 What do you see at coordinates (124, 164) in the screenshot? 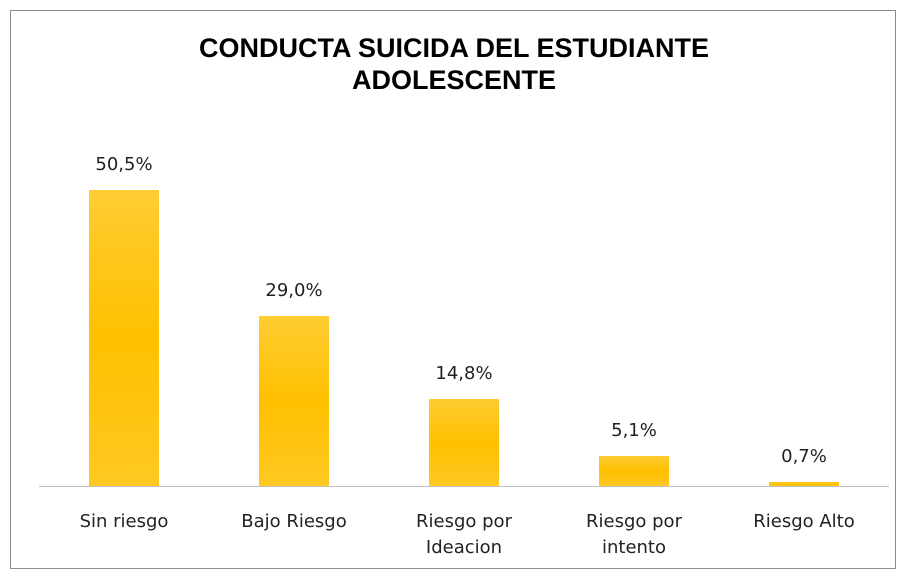
I see `data-label: 50,5%` at bounding box center [124, 164].